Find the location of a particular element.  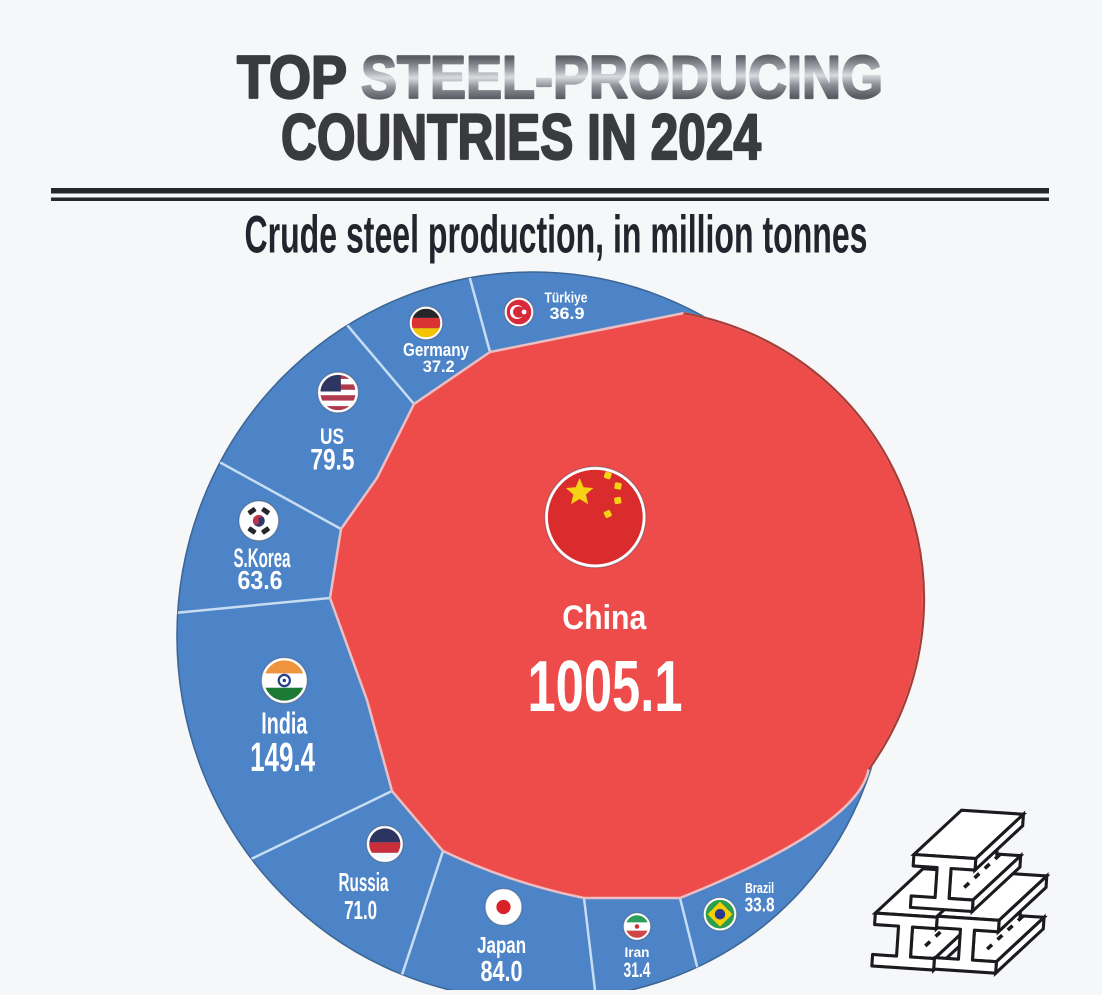

svg-text: COUNTRIES IN 2024 is located at coordinates (521, 137).